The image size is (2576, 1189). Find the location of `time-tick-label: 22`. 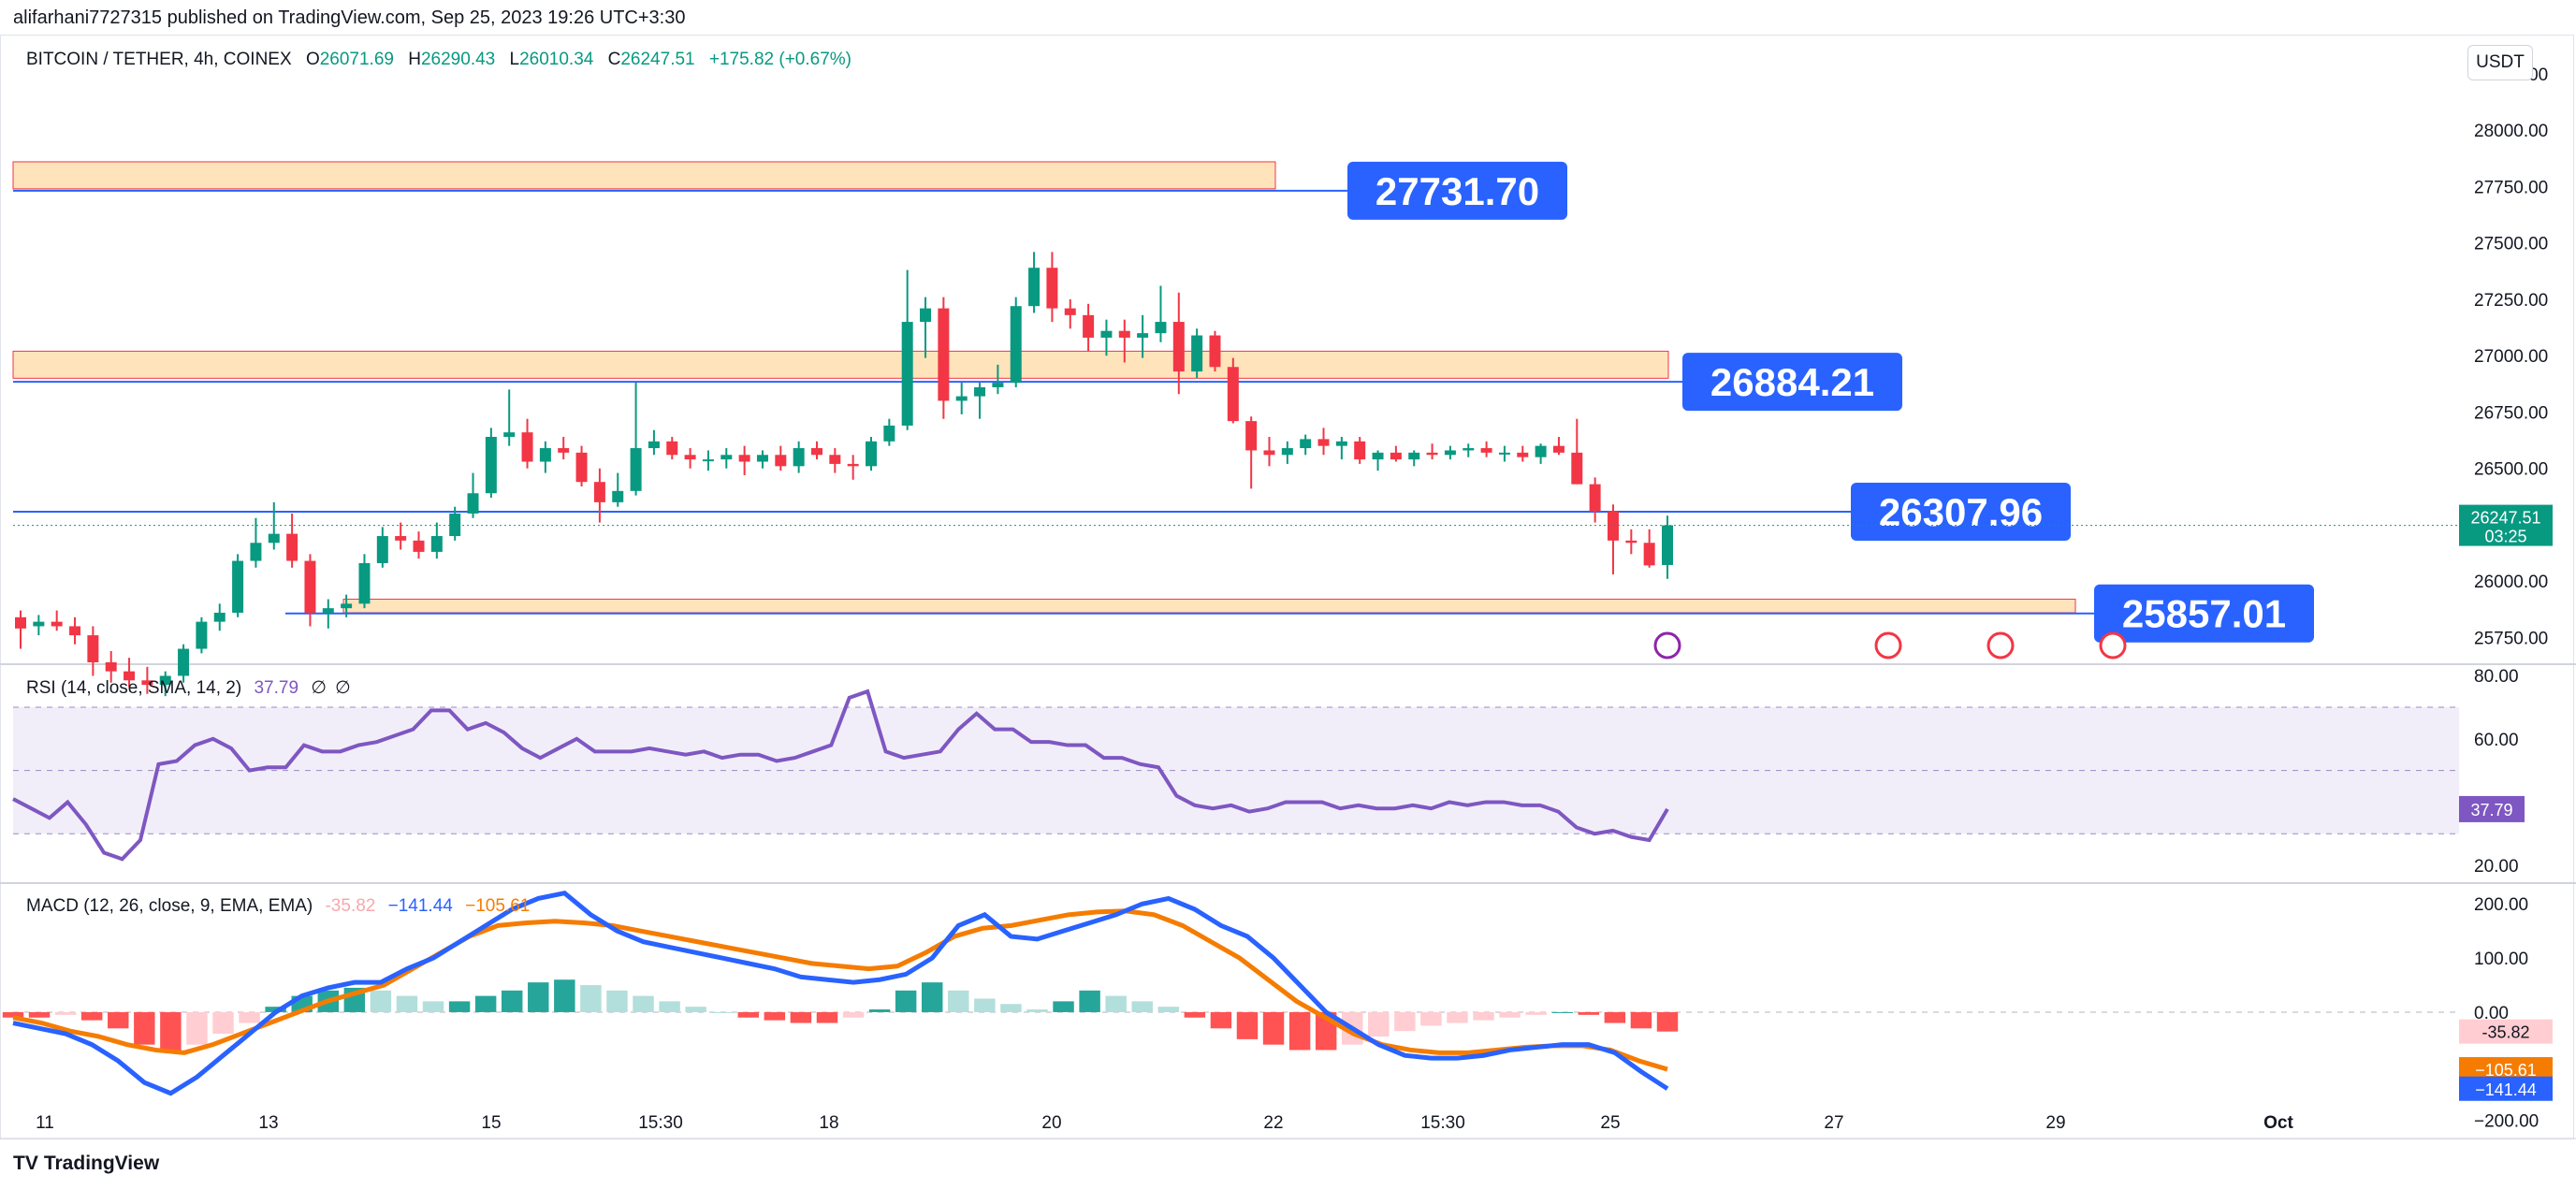

time-tick-label: 22 is located at coordinates (1273, 1123).